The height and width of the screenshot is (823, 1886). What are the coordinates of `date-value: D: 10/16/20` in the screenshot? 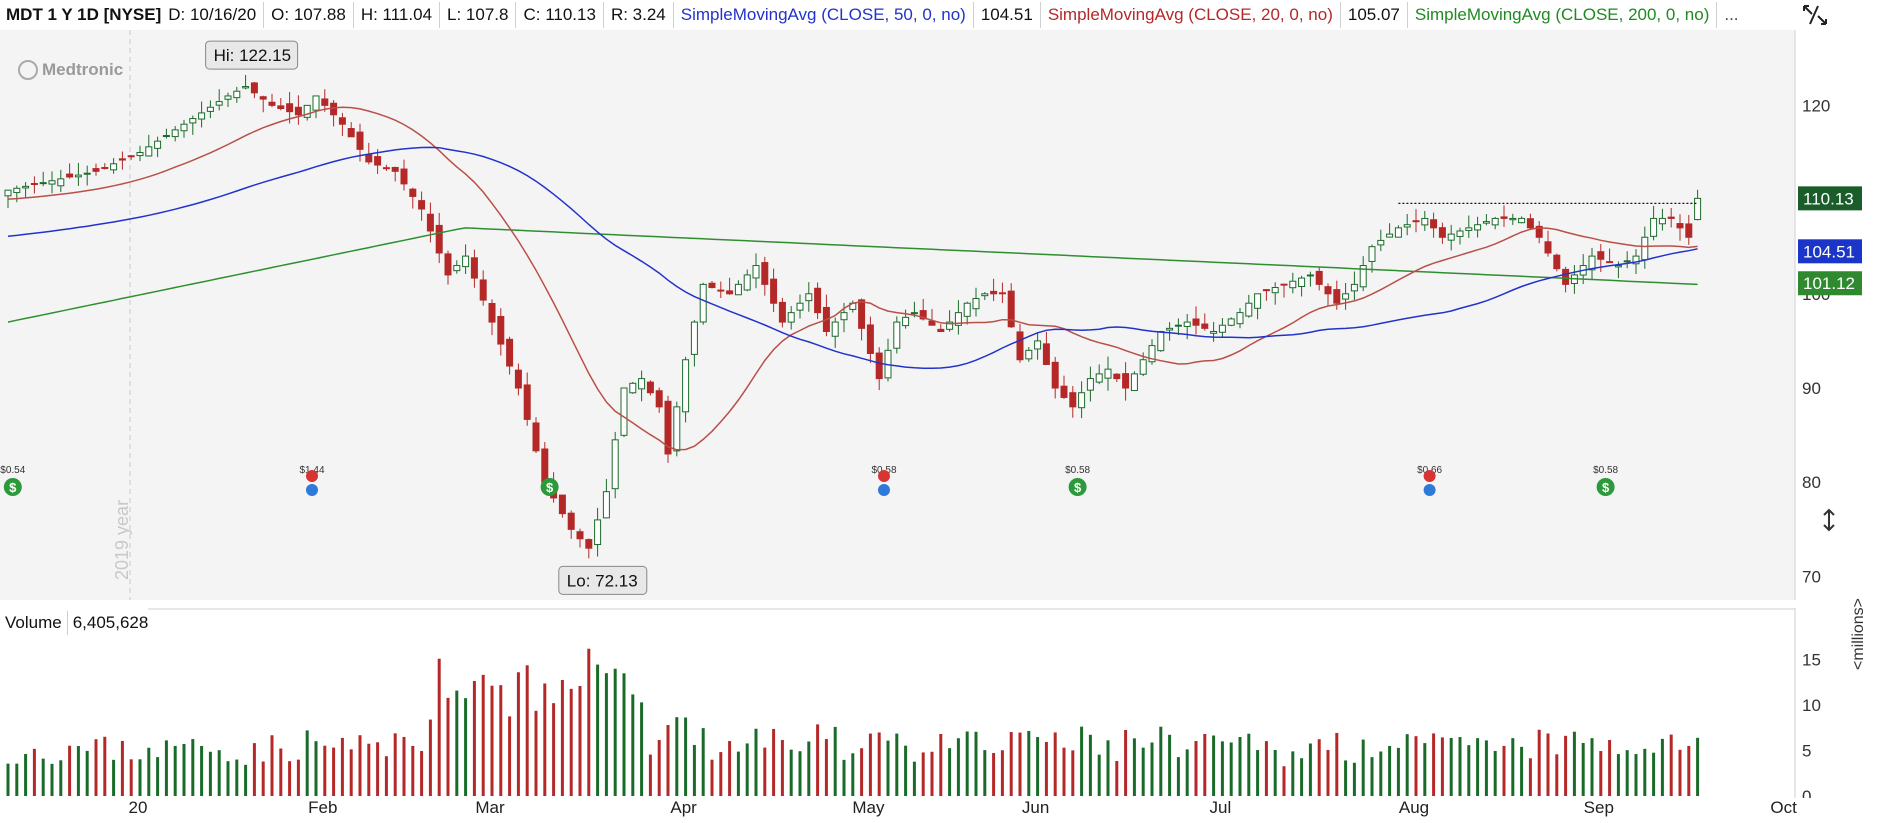 It's located at (212, 14).